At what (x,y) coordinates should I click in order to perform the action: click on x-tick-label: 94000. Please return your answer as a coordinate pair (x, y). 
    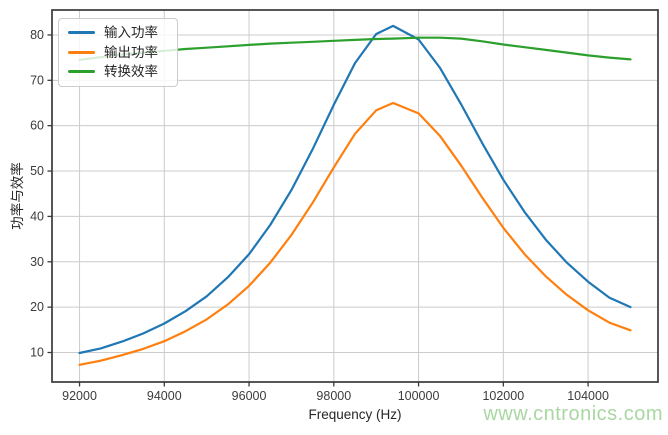
    Looking at the image, I should click on (164, 396).